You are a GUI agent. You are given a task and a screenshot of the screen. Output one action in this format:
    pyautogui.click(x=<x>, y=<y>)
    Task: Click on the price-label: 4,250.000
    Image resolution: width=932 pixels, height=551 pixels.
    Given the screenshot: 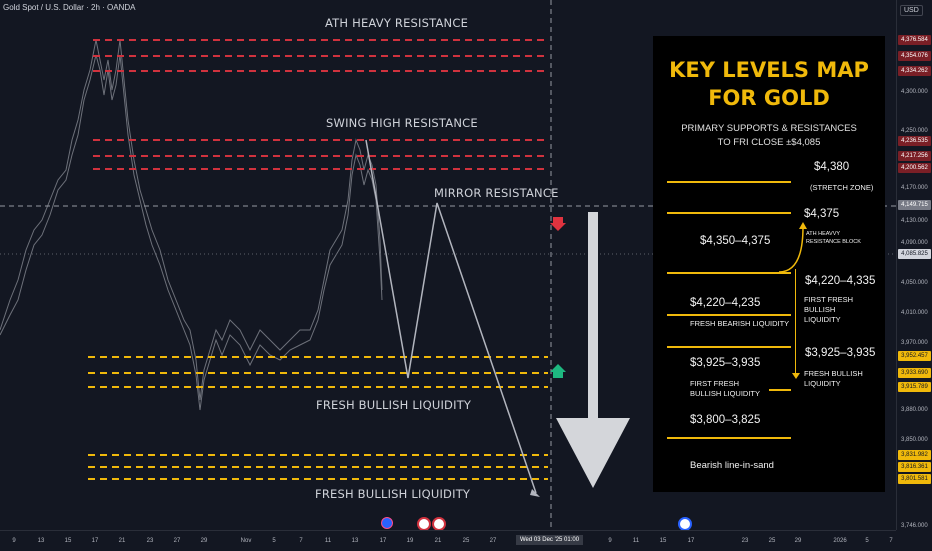 What is the action you would take?
    pyautogui.click(x=914, y=131)
    